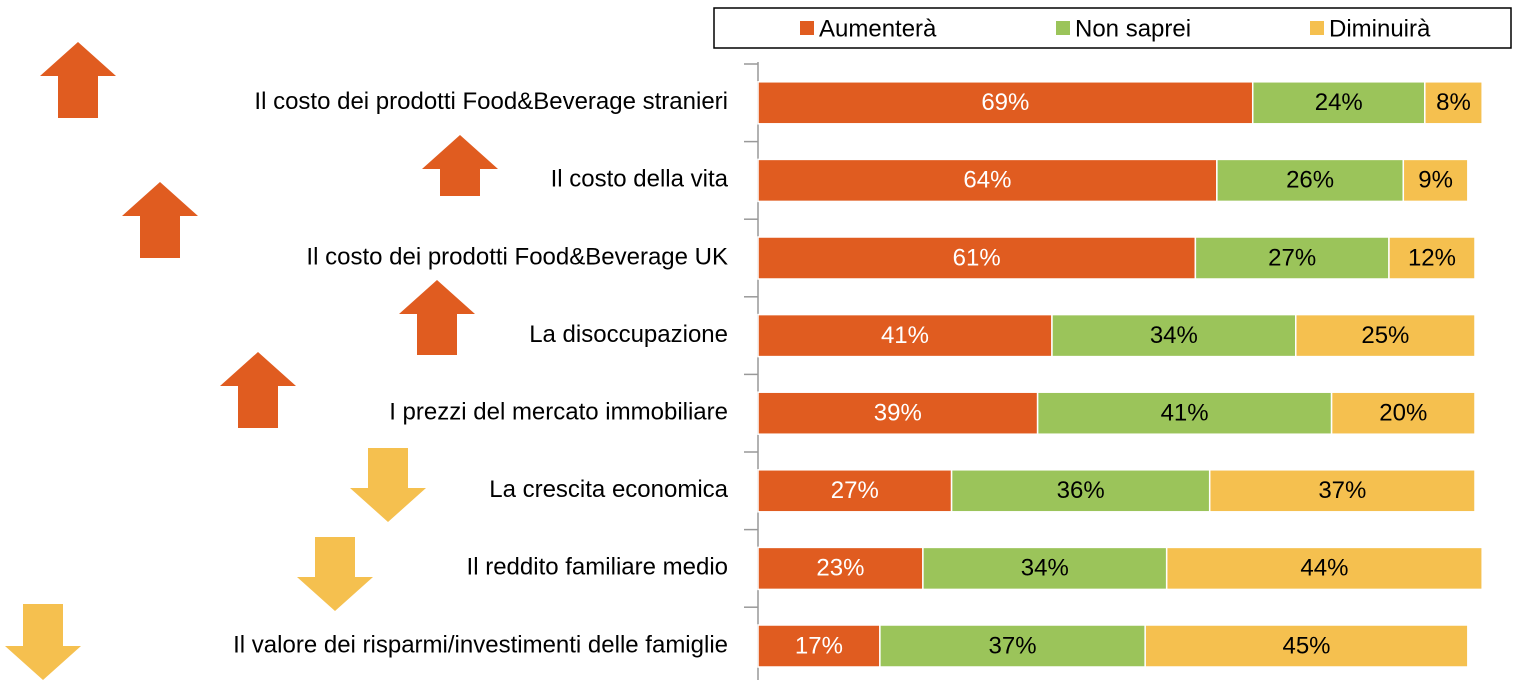  I want to click on value-label: 26%, so click(1310, 180).